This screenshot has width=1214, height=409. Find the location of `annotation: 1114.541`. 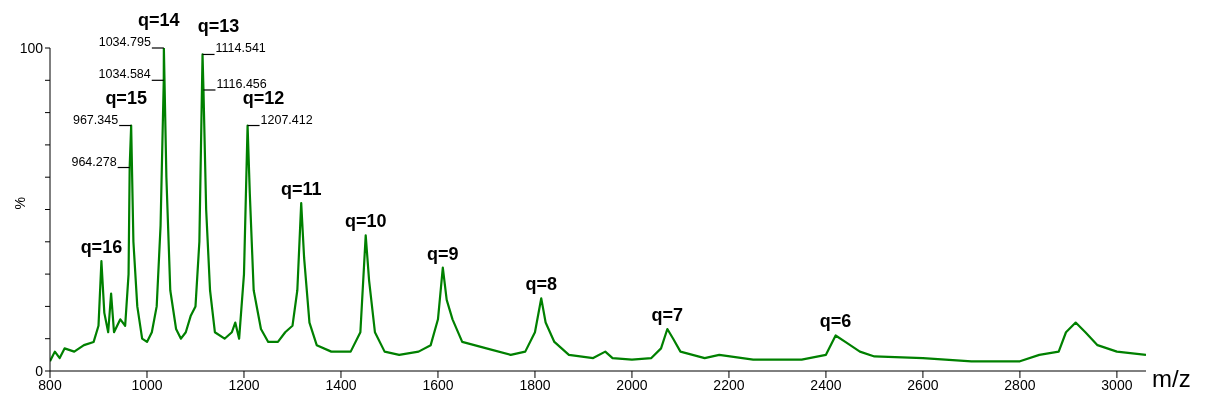

annotation: 1114.541 is located at coordinates (240, 48).